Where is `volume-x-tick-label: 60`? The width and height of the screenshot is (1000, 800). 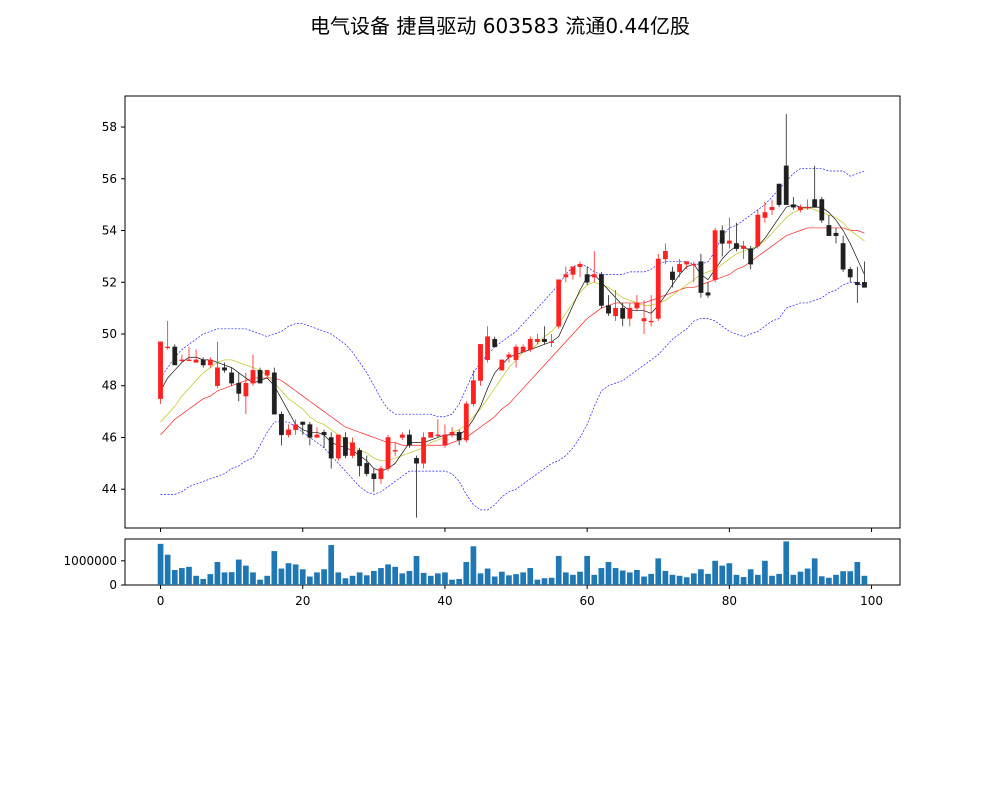 volume-x-tick-label: 60 is located at coordinates (587, 601).